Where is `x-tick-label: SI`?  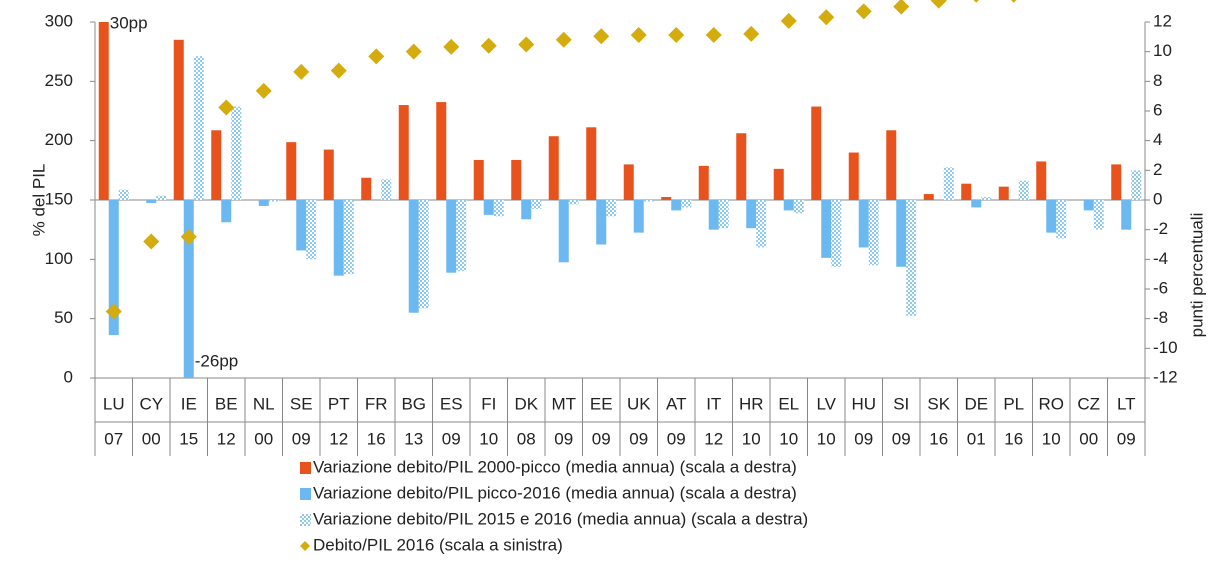
x-tick-label: SI is located at coordinates (901, 403).